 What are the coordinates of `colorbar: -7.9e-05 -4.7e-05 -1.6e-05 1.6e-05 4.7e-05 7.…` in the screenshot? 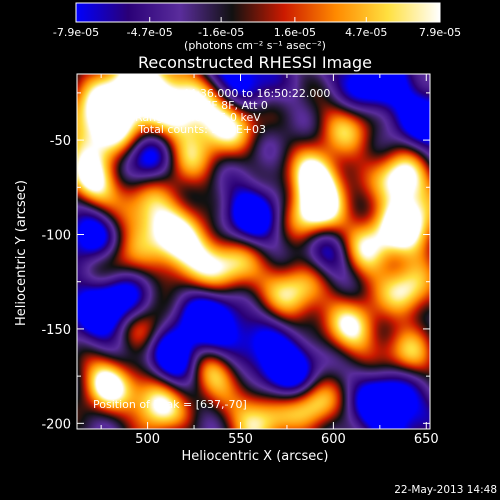 It's located at (257, 27).